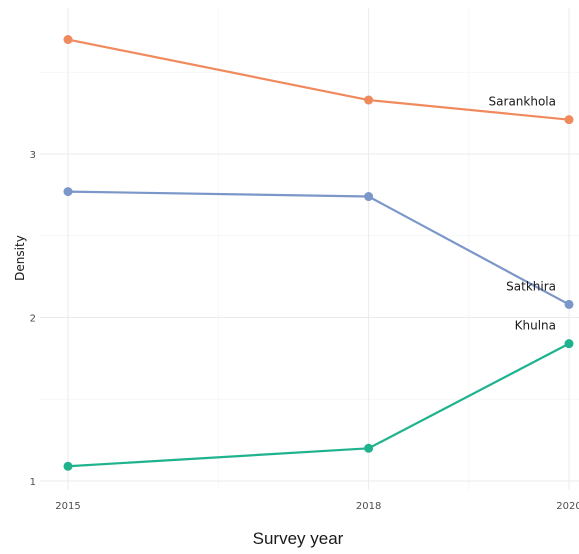 The width and height of the screenshot is (579, 554). Describe the element at coordinates (535, 326) in the screenshot. I see `series-label: Khulna` at that location.